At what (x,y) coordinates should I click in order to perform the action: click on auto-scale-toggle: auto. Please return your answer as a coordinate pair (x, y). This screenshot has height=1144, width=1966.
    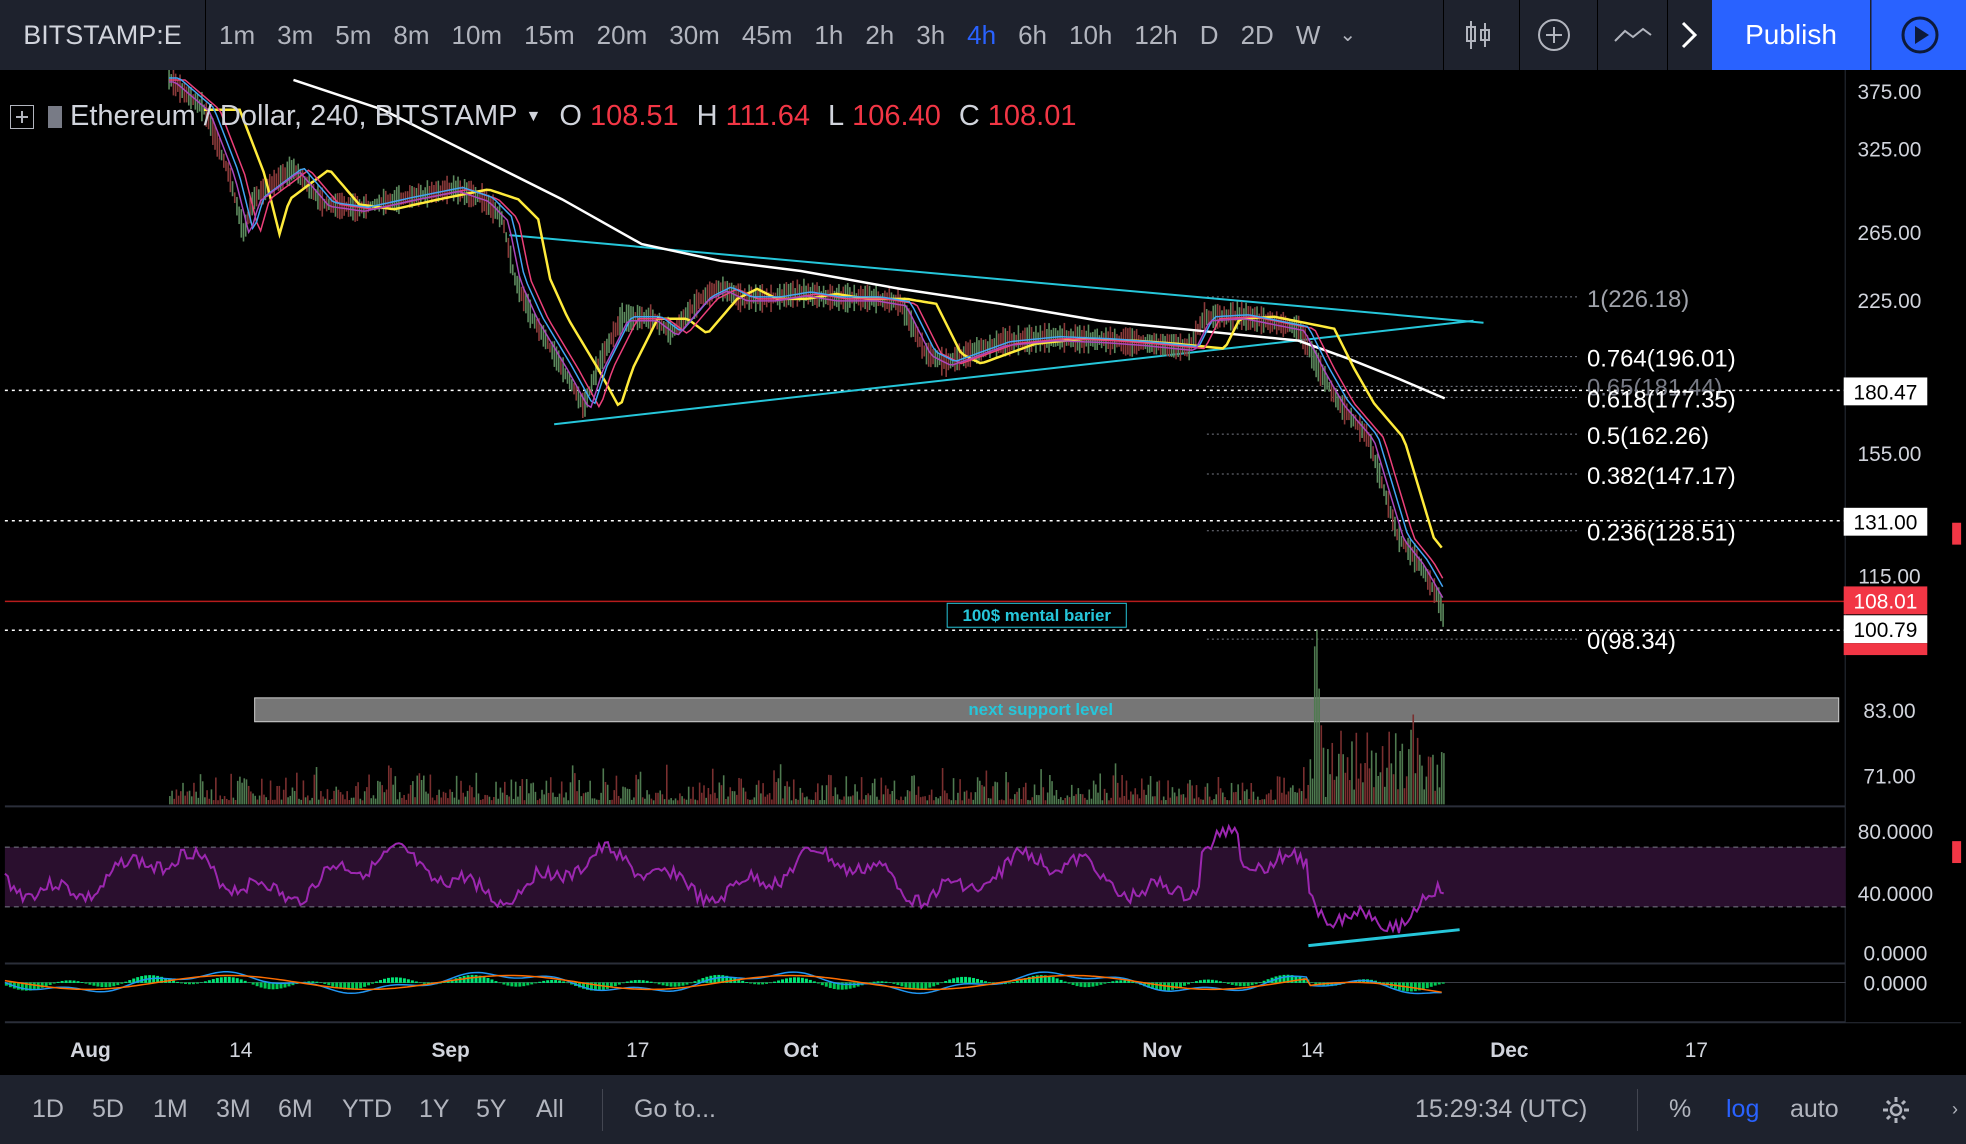
    Looking at the image, I should click on (1814, 1109).